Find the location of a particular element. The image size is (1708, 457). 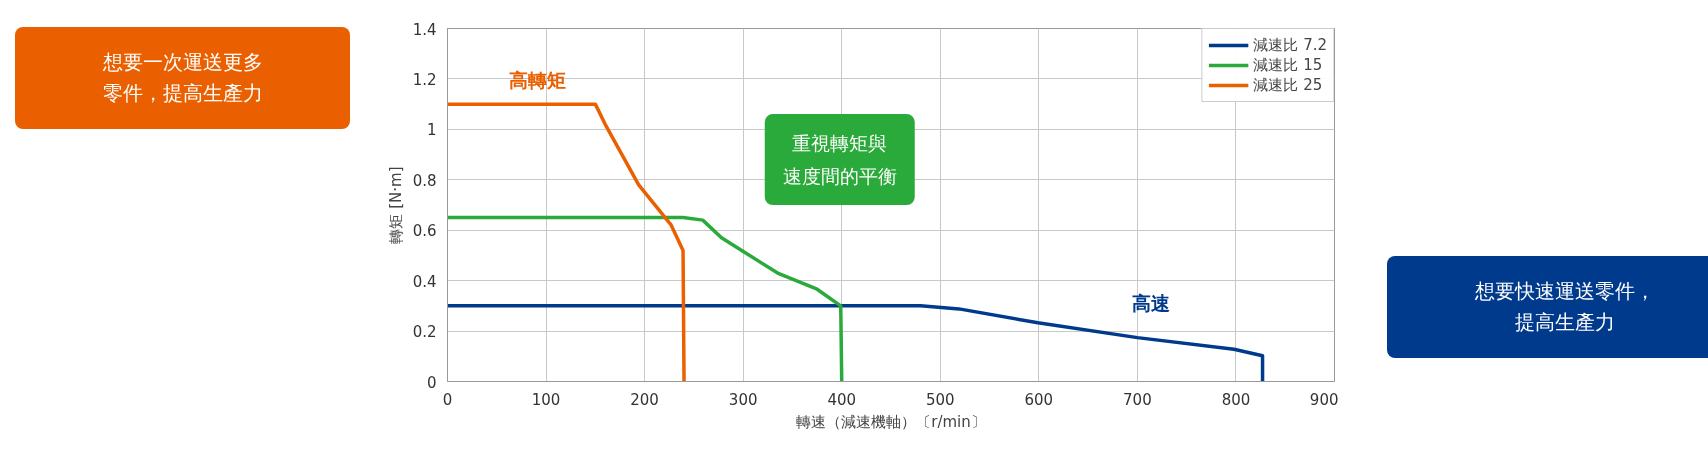

y-tick-label: 1.4 is located at coordinates (424, 29).